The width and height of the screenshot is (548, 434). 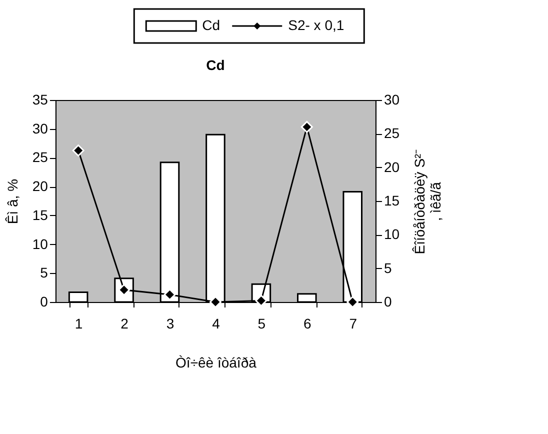 I want to click on y-axis-title: Êì â, %, so click(x=12, y=201).